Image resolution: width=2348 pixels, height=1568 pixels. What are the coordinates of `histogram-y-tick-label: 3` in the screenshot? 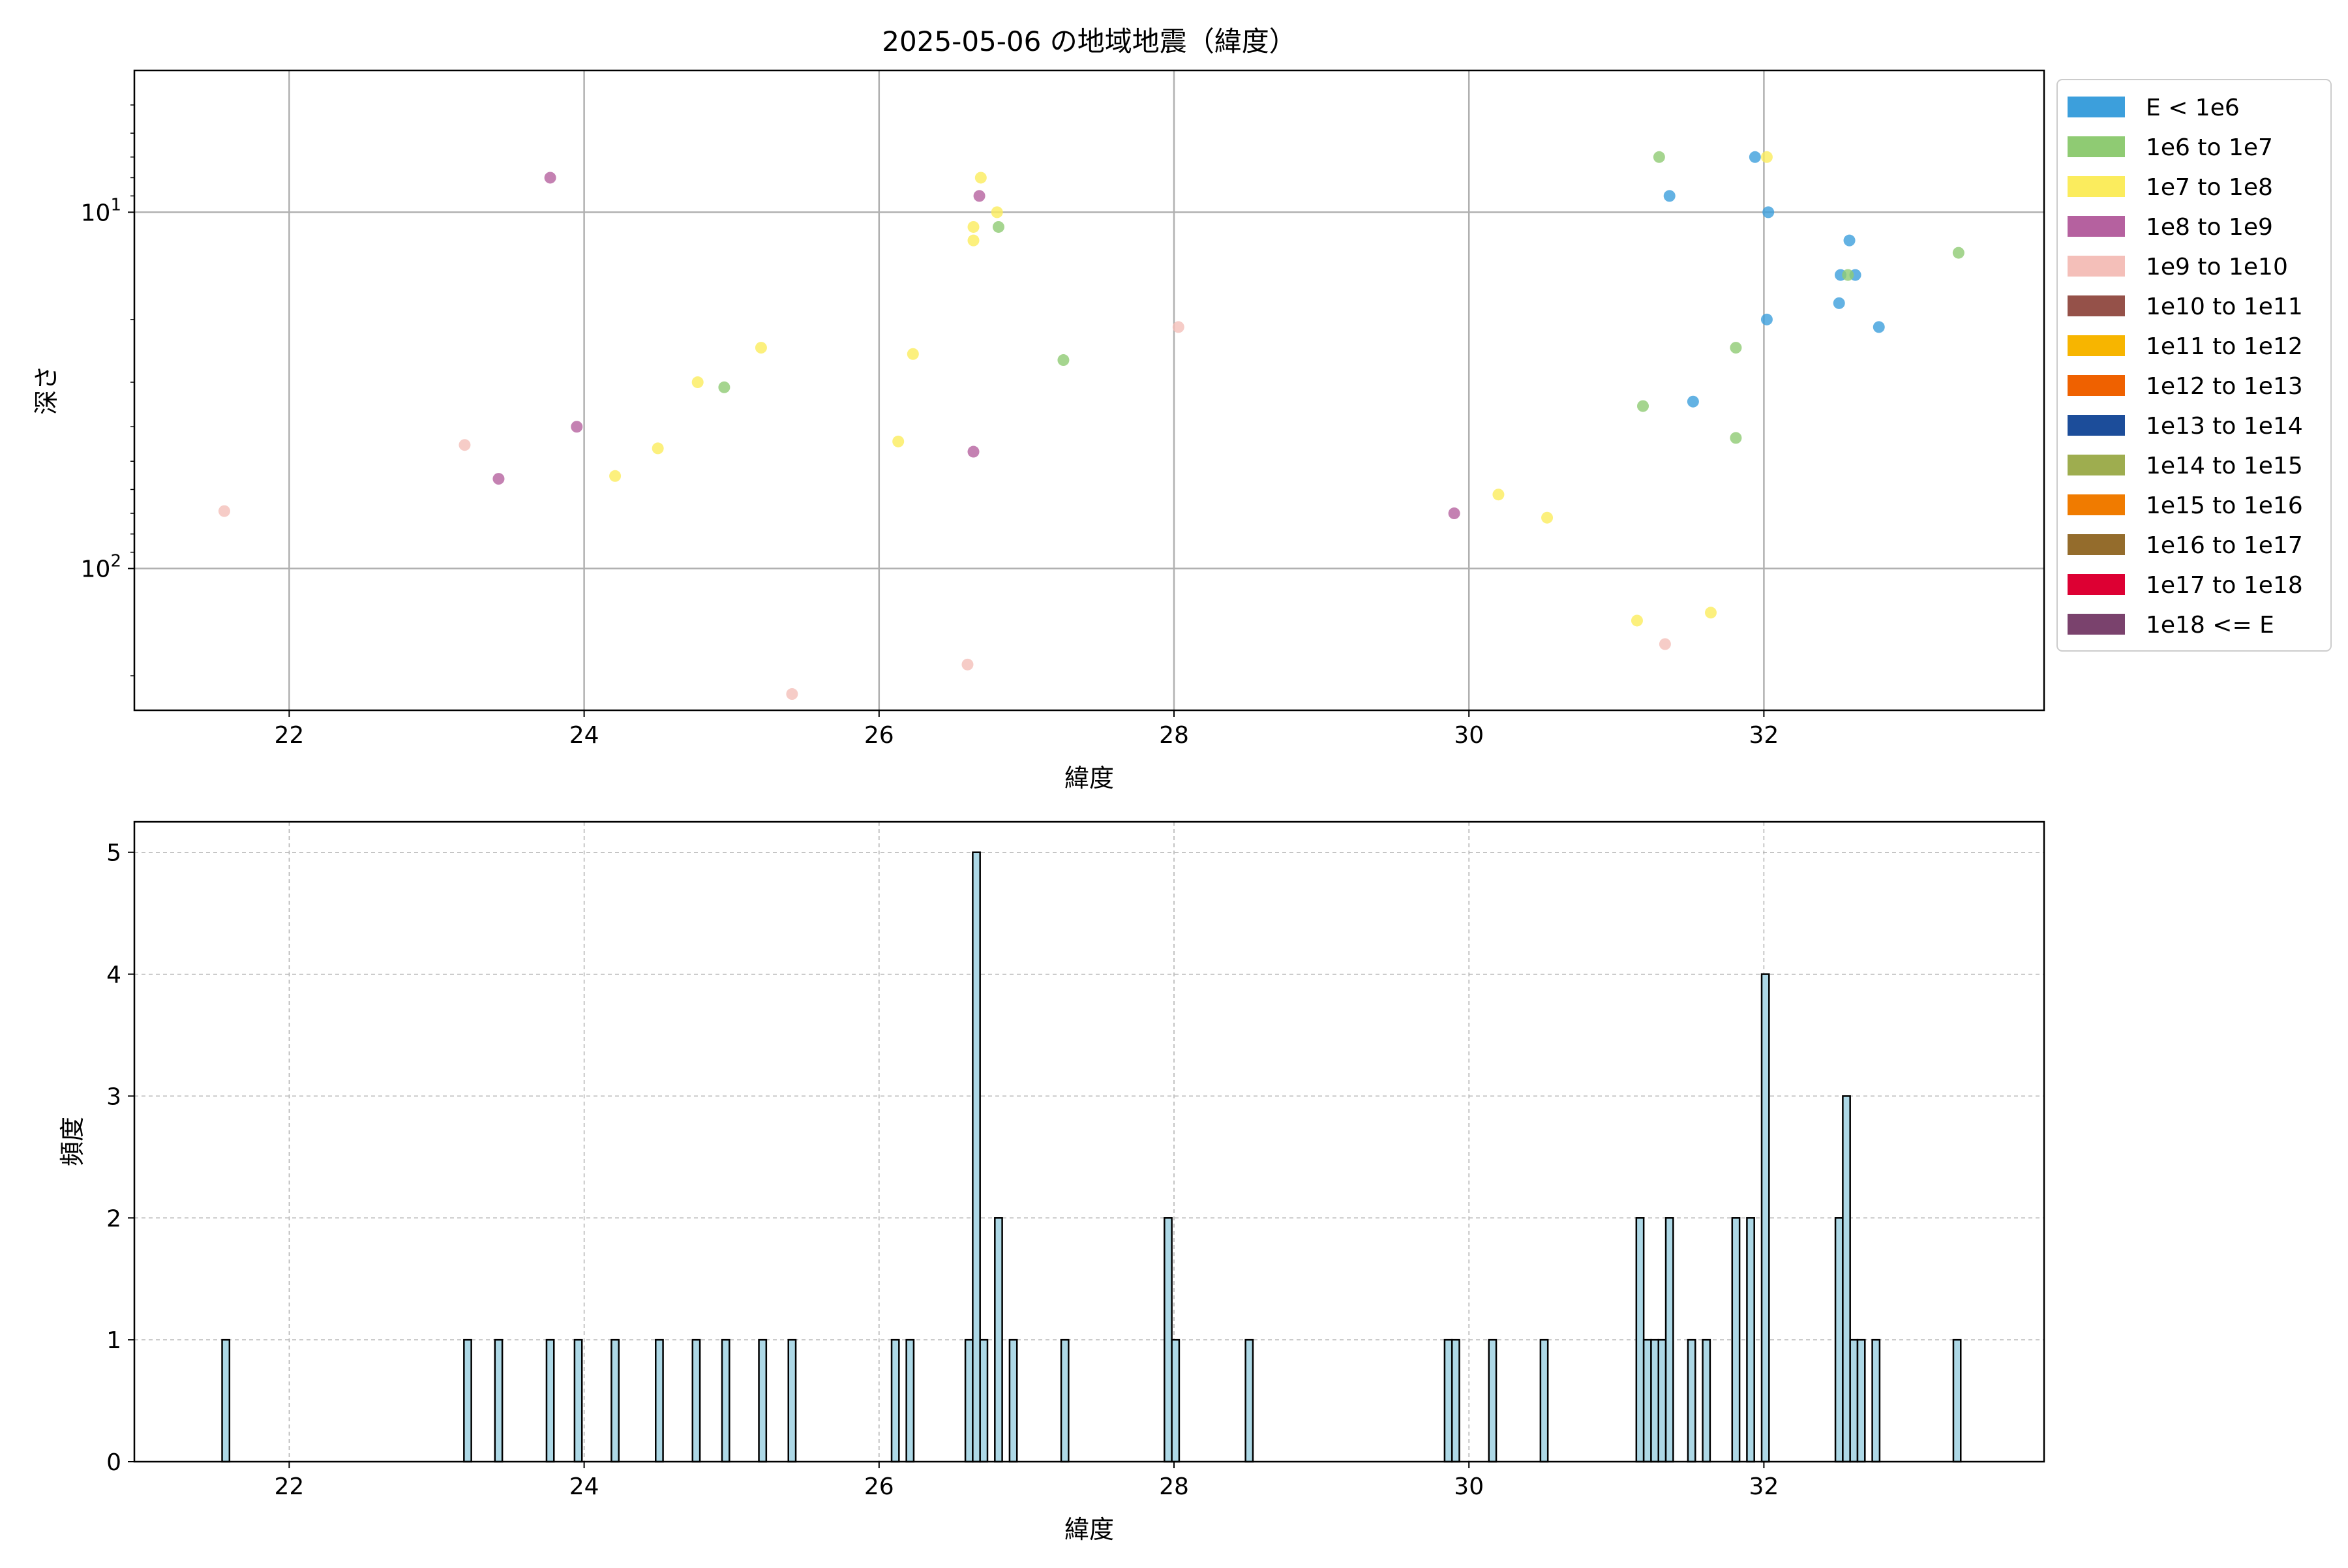 It's located at (114, 1096).